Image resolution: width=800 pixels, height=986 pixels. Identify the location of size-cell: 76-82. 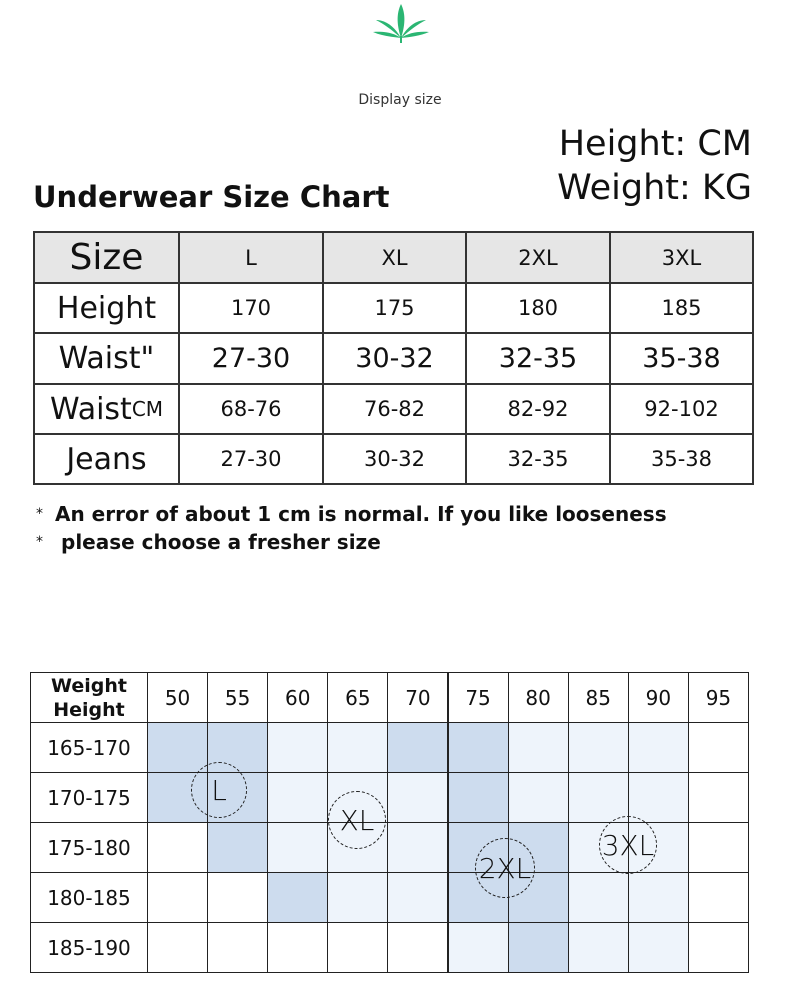
(394, 409).